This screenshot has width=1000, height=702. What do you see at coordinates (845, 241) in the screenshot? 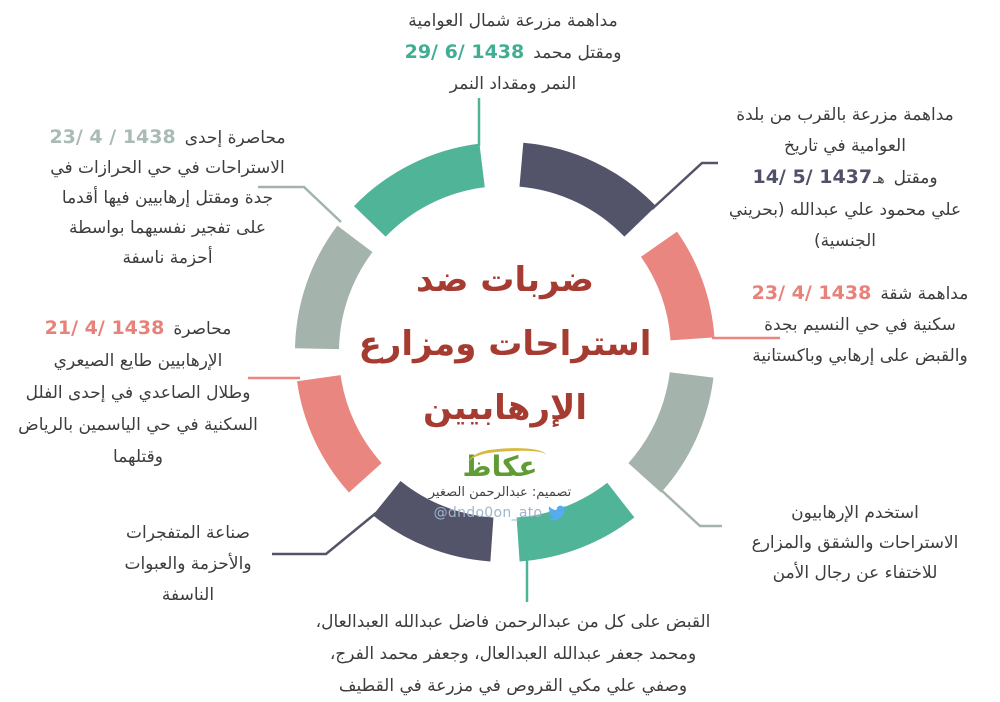
I see `annotation-line: الجنسية)` at bounding box center [845, 241].